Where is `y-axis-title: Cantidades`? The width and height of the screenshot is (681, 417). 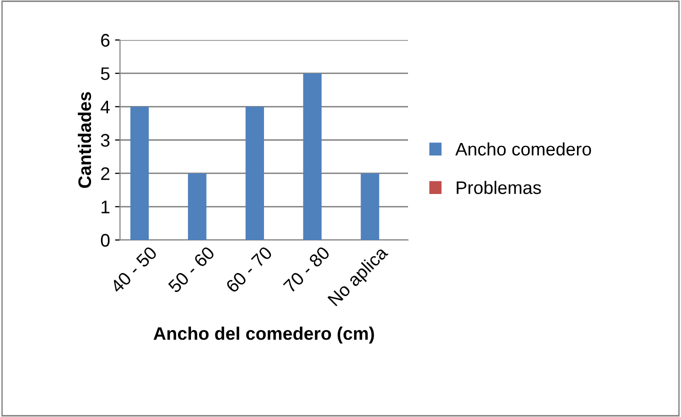 y-axis-title: Cantidades is located at coordinates (85, 140).